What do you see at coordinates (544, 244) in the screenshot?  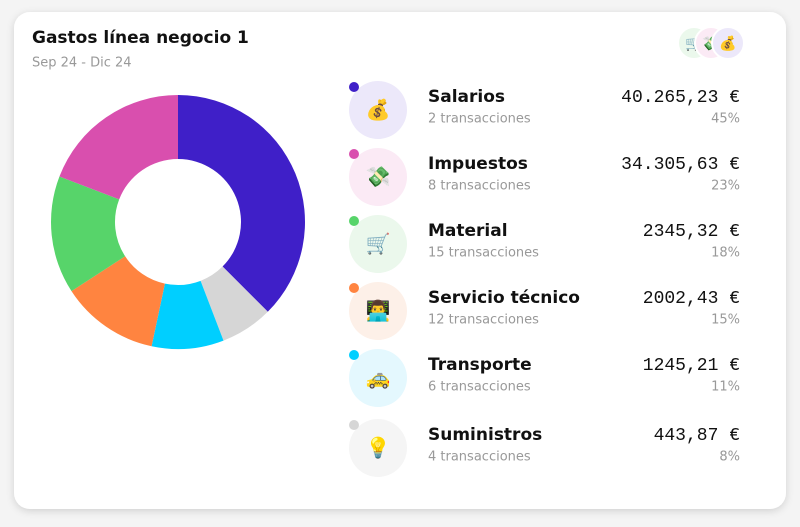 I see `category-row: 🛒 Material 15 transacciones 2345,32 € 18%` at bounding box center [544, 244].